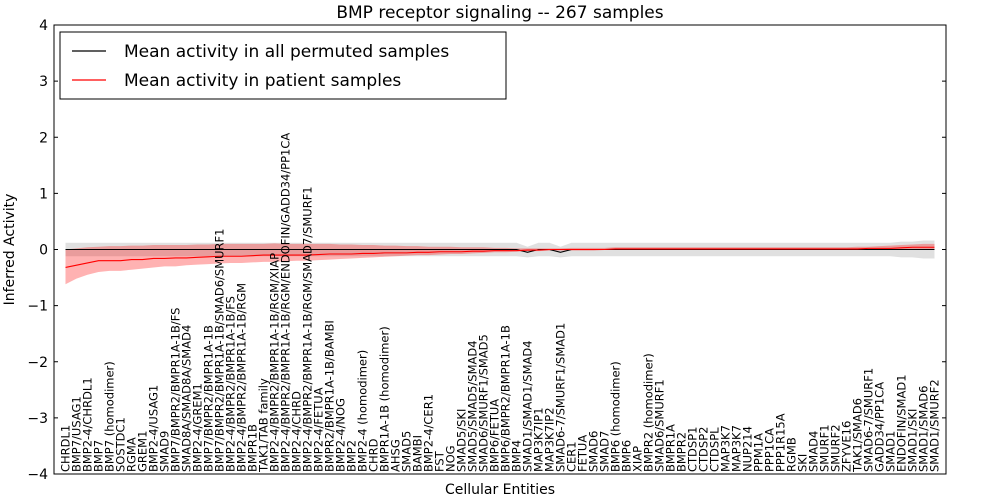 Image resolution: width=1000 pixels, height=500 pixels. Describe the element at coordinates (627, 456) in the screenshot. I see `x-category-label: BMP6` at that location.